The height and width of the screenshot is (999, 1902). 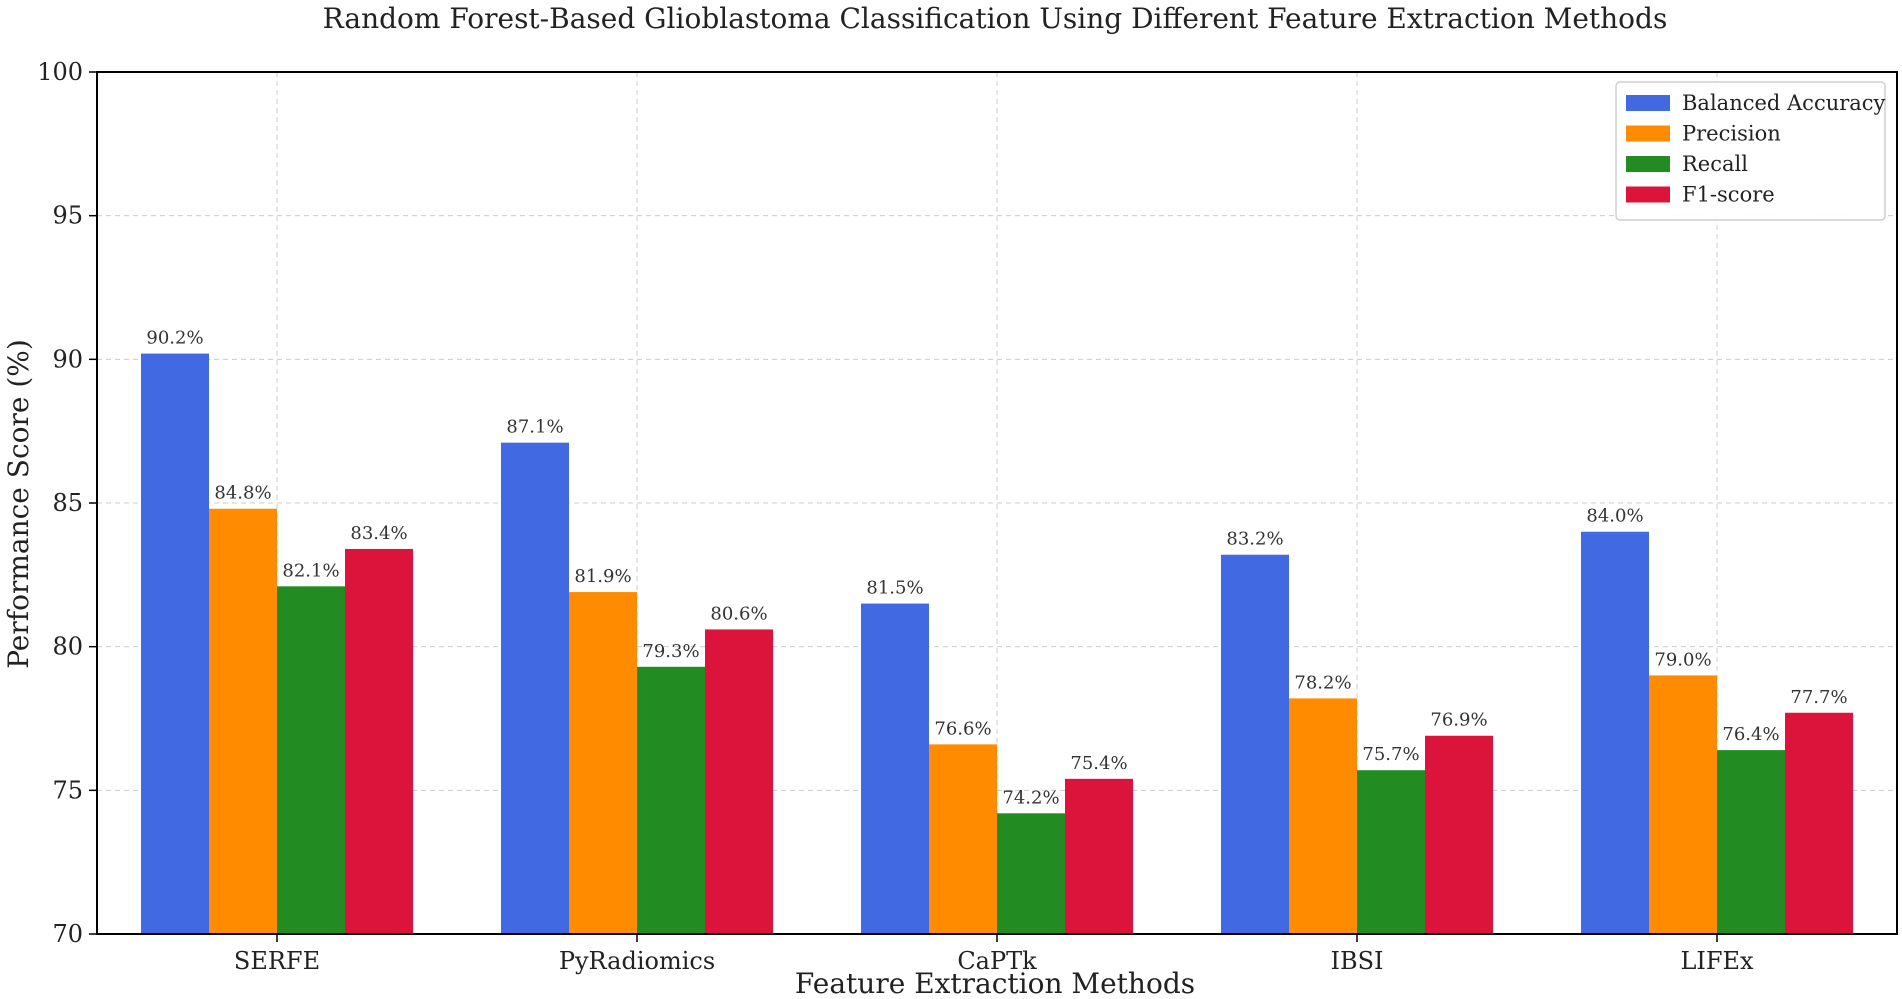 I want to click on legend: Balanced Accuracy Precision Recall F1-score, so click(x=1750, y=151).